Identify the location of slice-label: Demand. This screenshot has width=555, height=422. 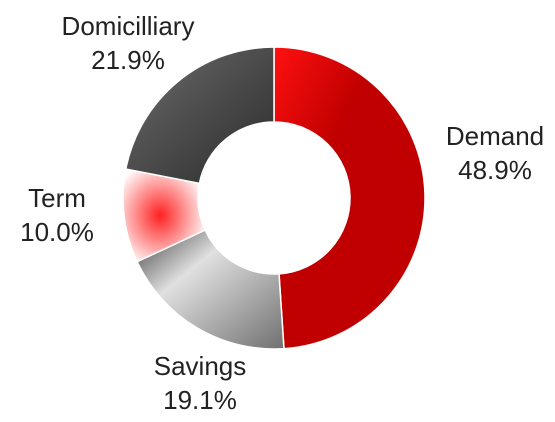
(495, 136).